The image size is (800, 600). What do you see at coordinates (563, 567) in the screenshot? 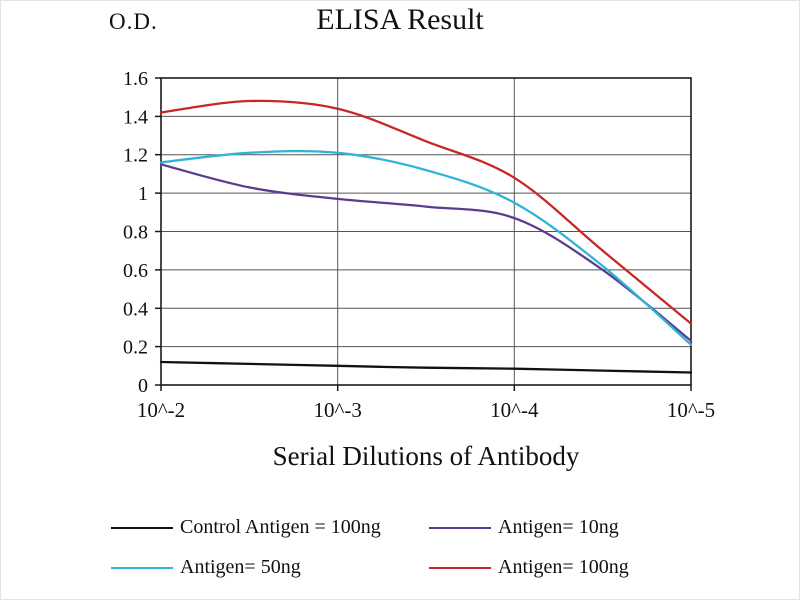
I see `legend-label: Antigen= 100ng` at bounding box center [563, 567].